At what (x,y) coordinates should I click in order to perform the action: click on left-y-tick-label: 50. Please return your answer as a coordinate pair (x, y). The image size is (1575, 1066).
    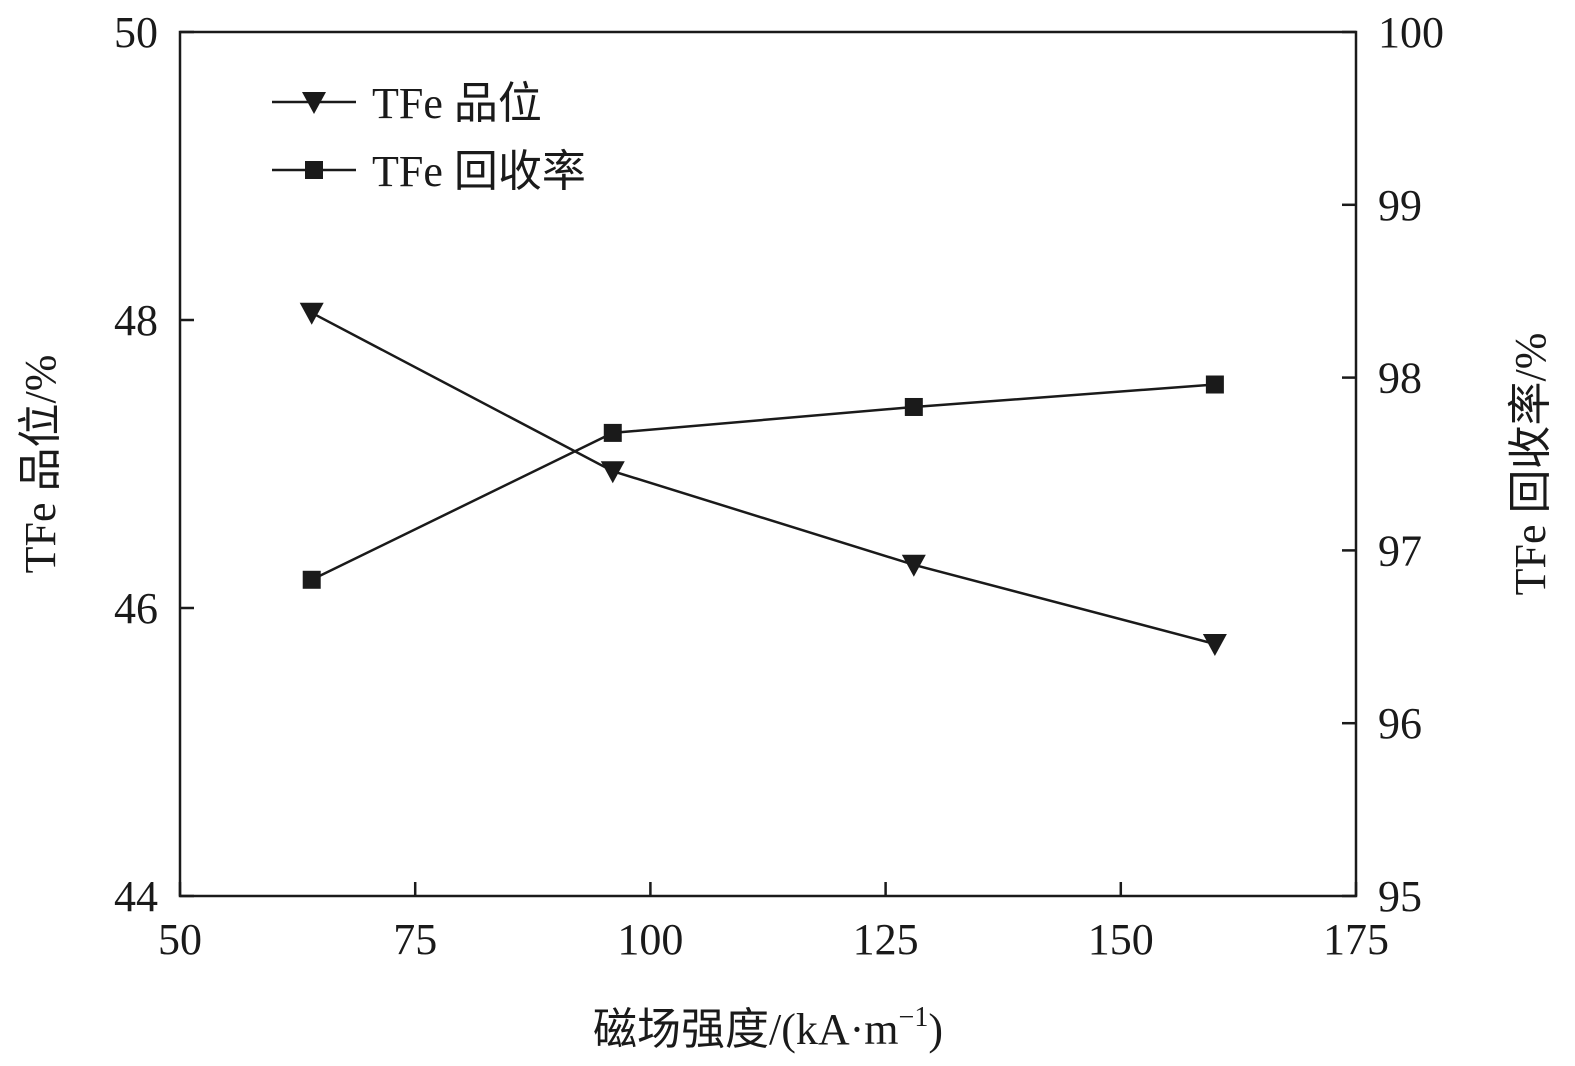
    Looking at the image, I should click on (136, 32).